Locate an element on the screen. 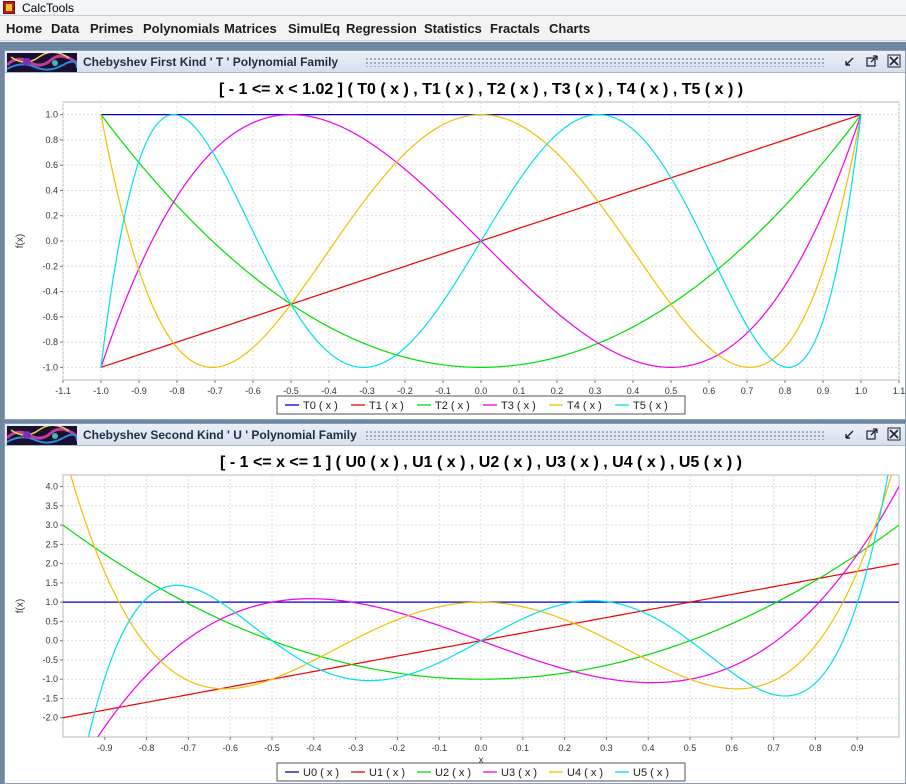 Image resolution: width=906 pixels, height=784 pixels. menu-polynomials: Polynomials is located at coordinates (181, 28).